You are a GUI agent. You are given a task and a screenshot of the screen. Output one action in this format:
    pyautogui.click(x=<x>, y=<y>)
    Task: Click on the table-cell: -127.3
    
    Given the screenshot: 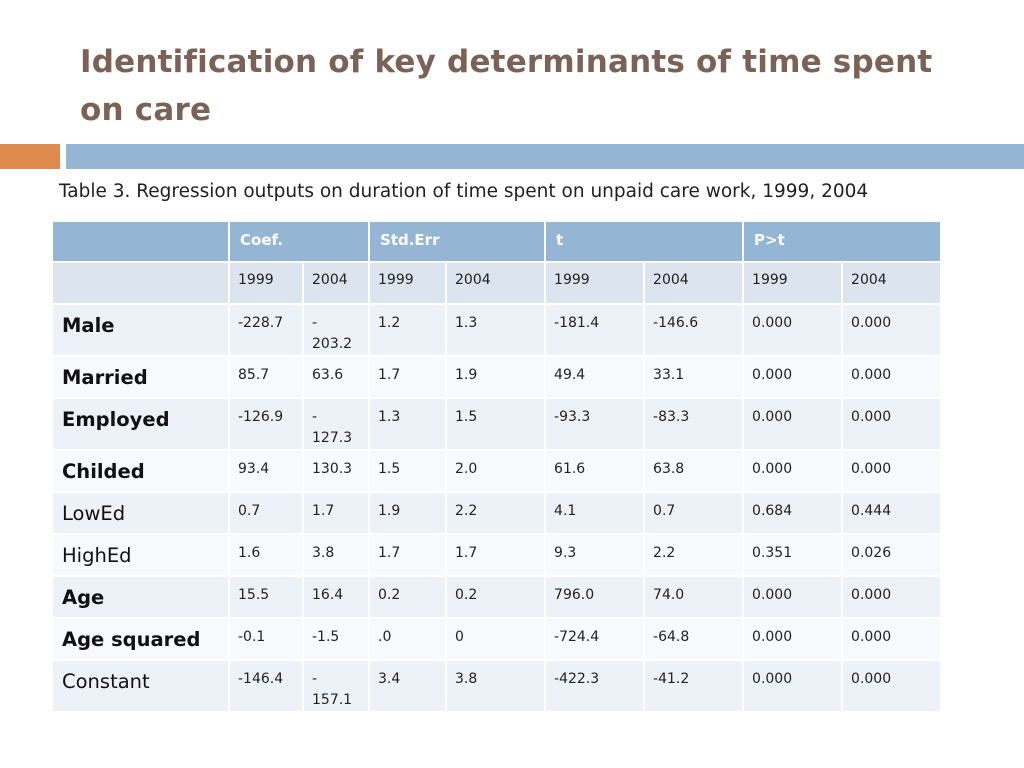 What is the action you would take?
    pyautogui.click(x=336, y=424)
    